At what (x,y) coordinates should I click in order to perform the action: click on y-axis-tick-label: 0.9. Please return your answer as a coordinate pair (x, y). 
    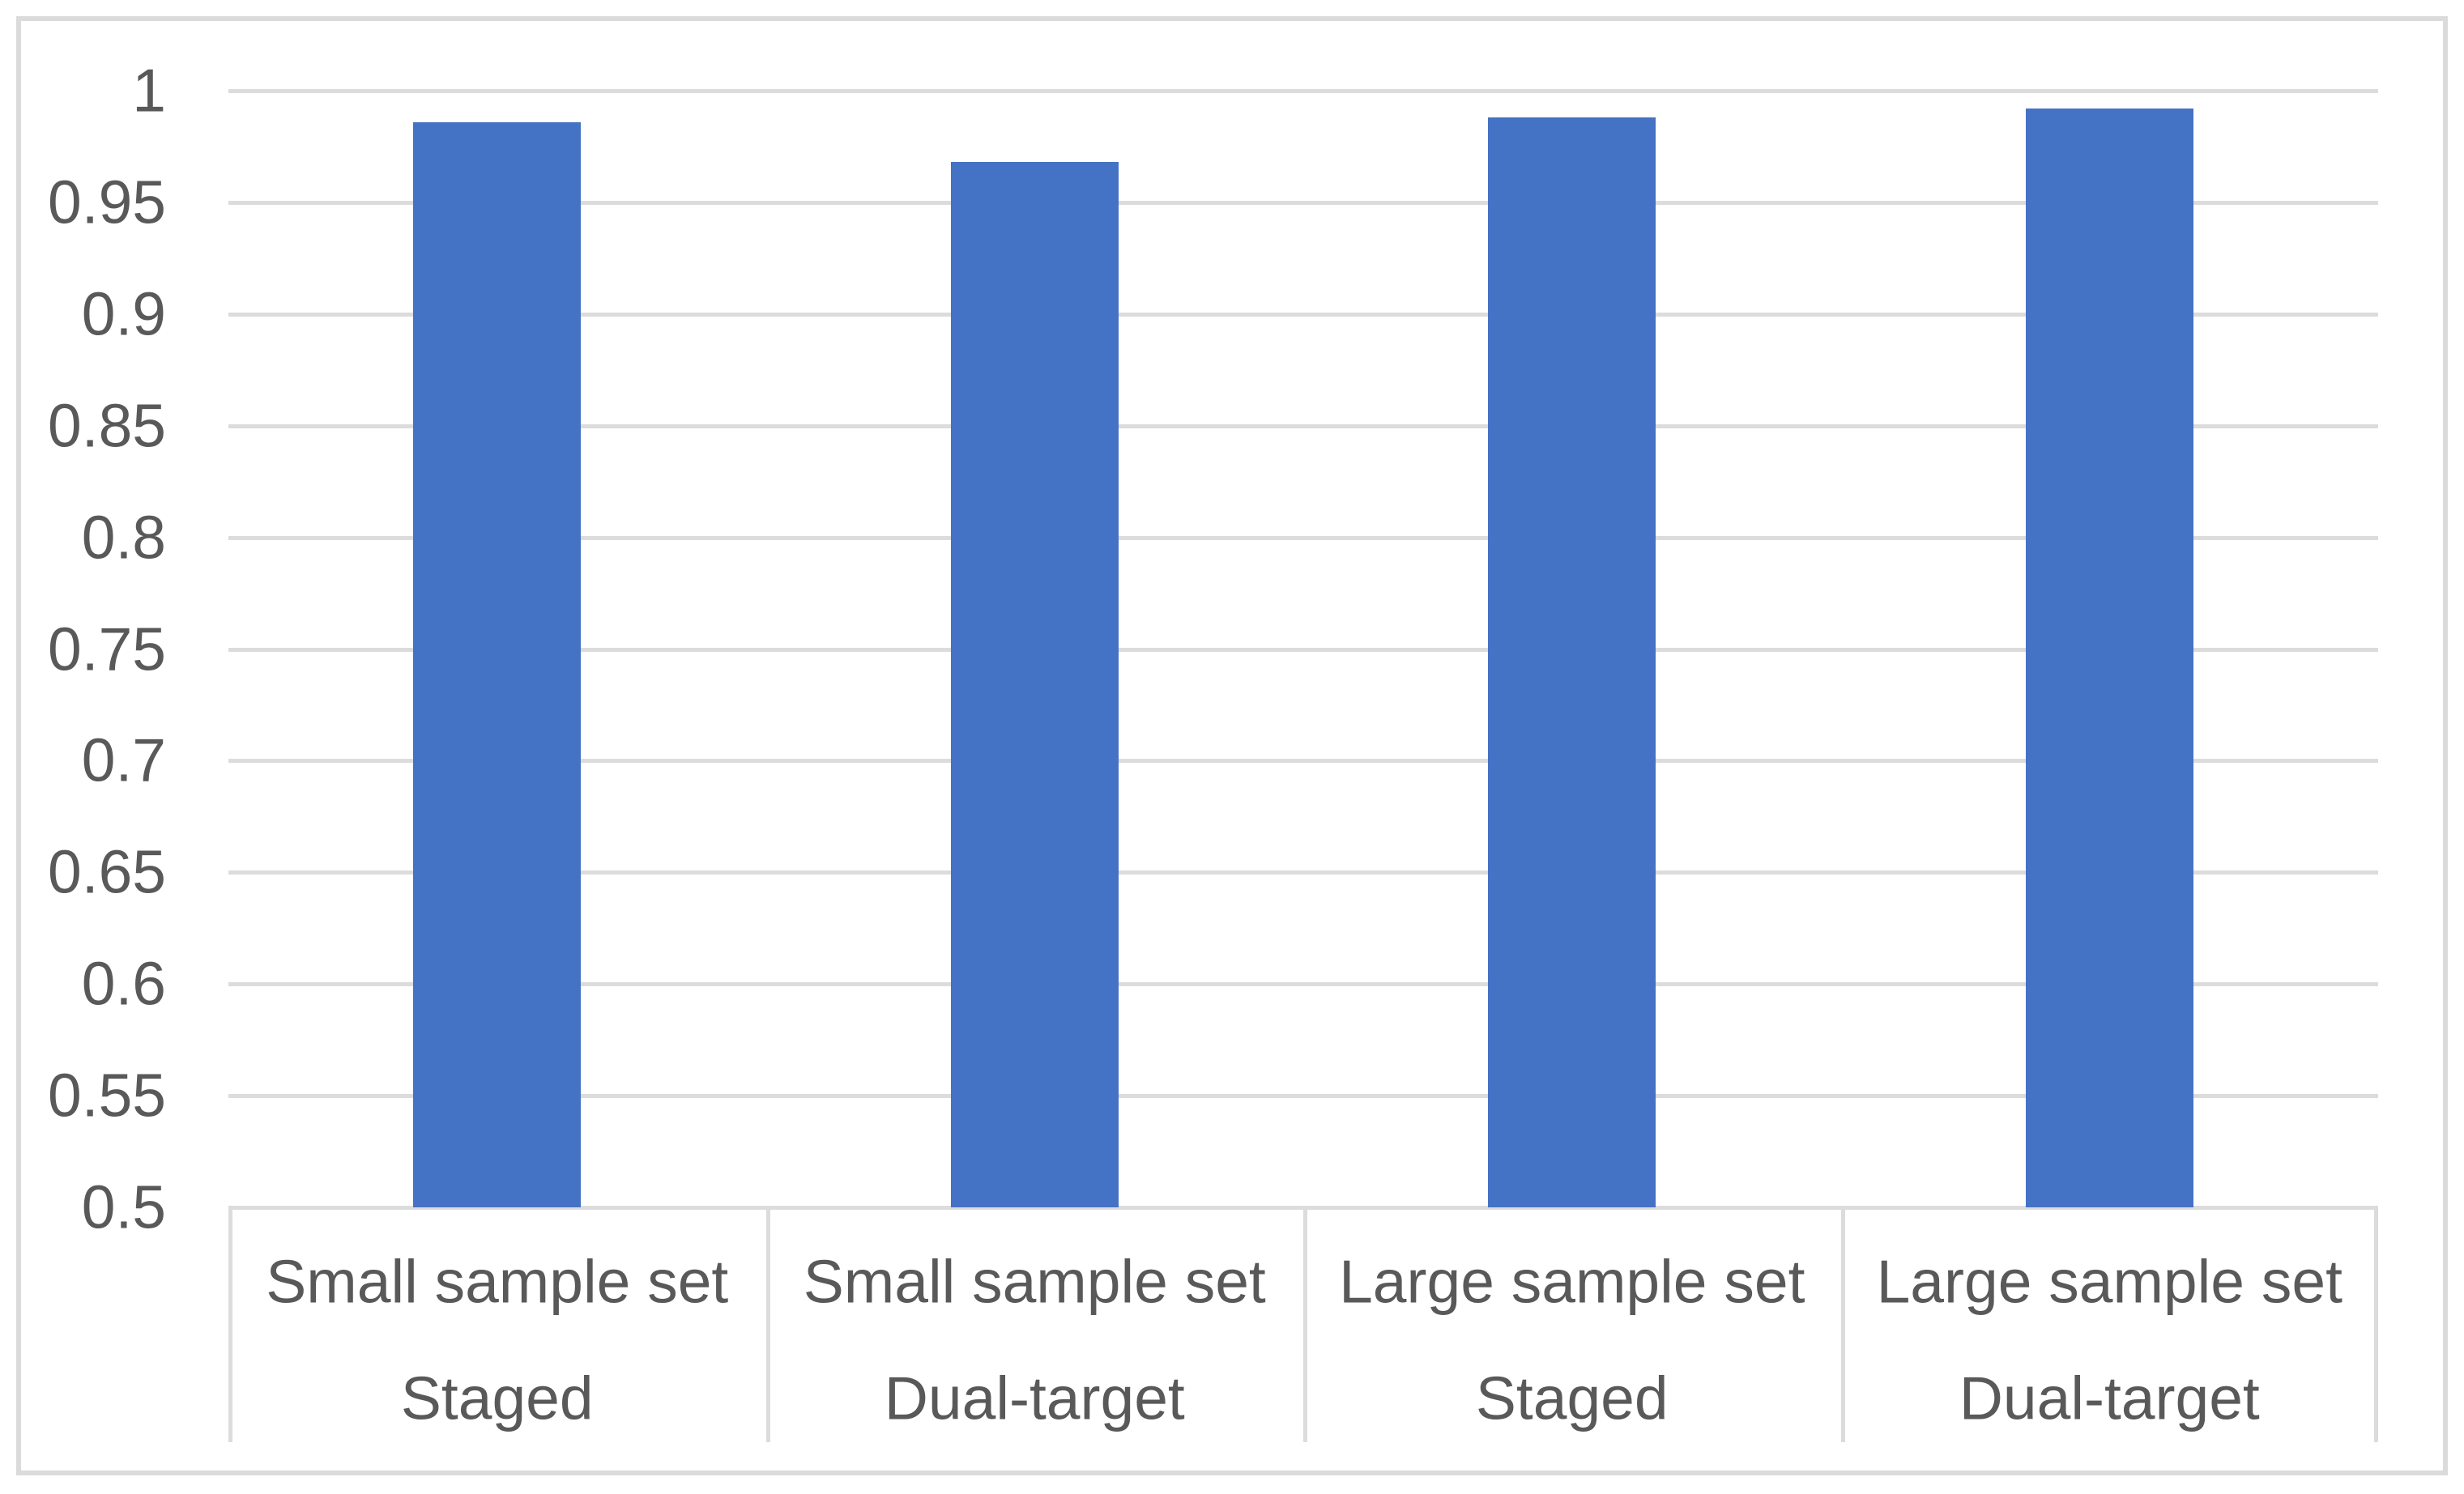
    Looking at the image, I should click on (123, 314).